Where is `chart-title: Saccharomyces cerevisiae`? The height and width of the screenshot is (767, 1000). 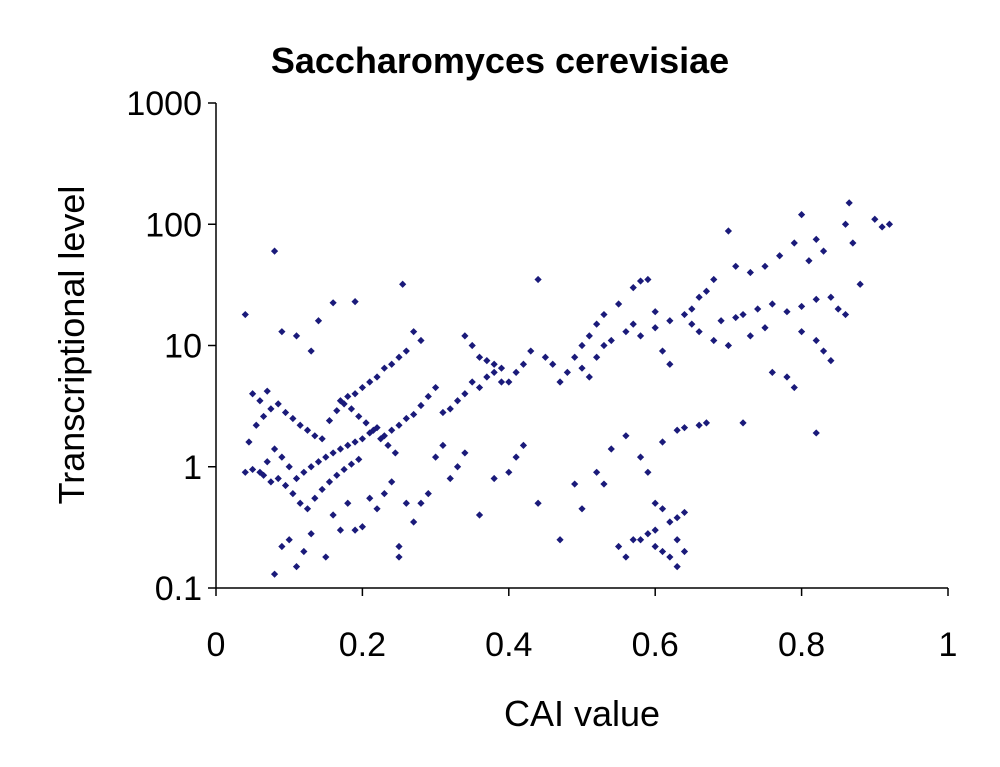
chart-title: Saccharomyces cerevisiae is located at coordinates (500, 60).